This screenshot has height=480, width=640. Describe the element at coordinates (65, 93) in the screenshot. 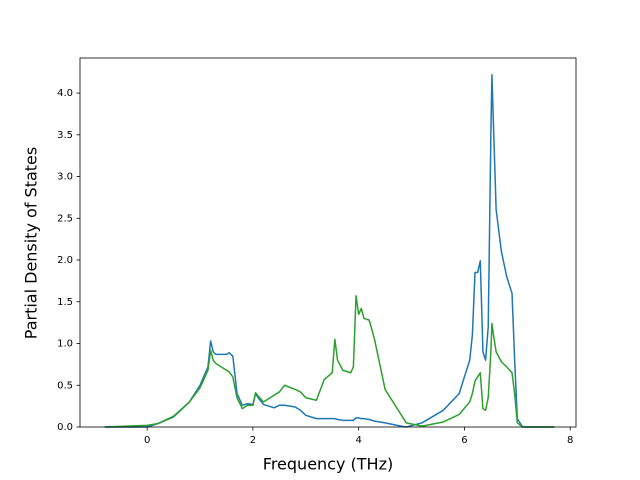

I see `y-tick-label: 4.0` at that location.